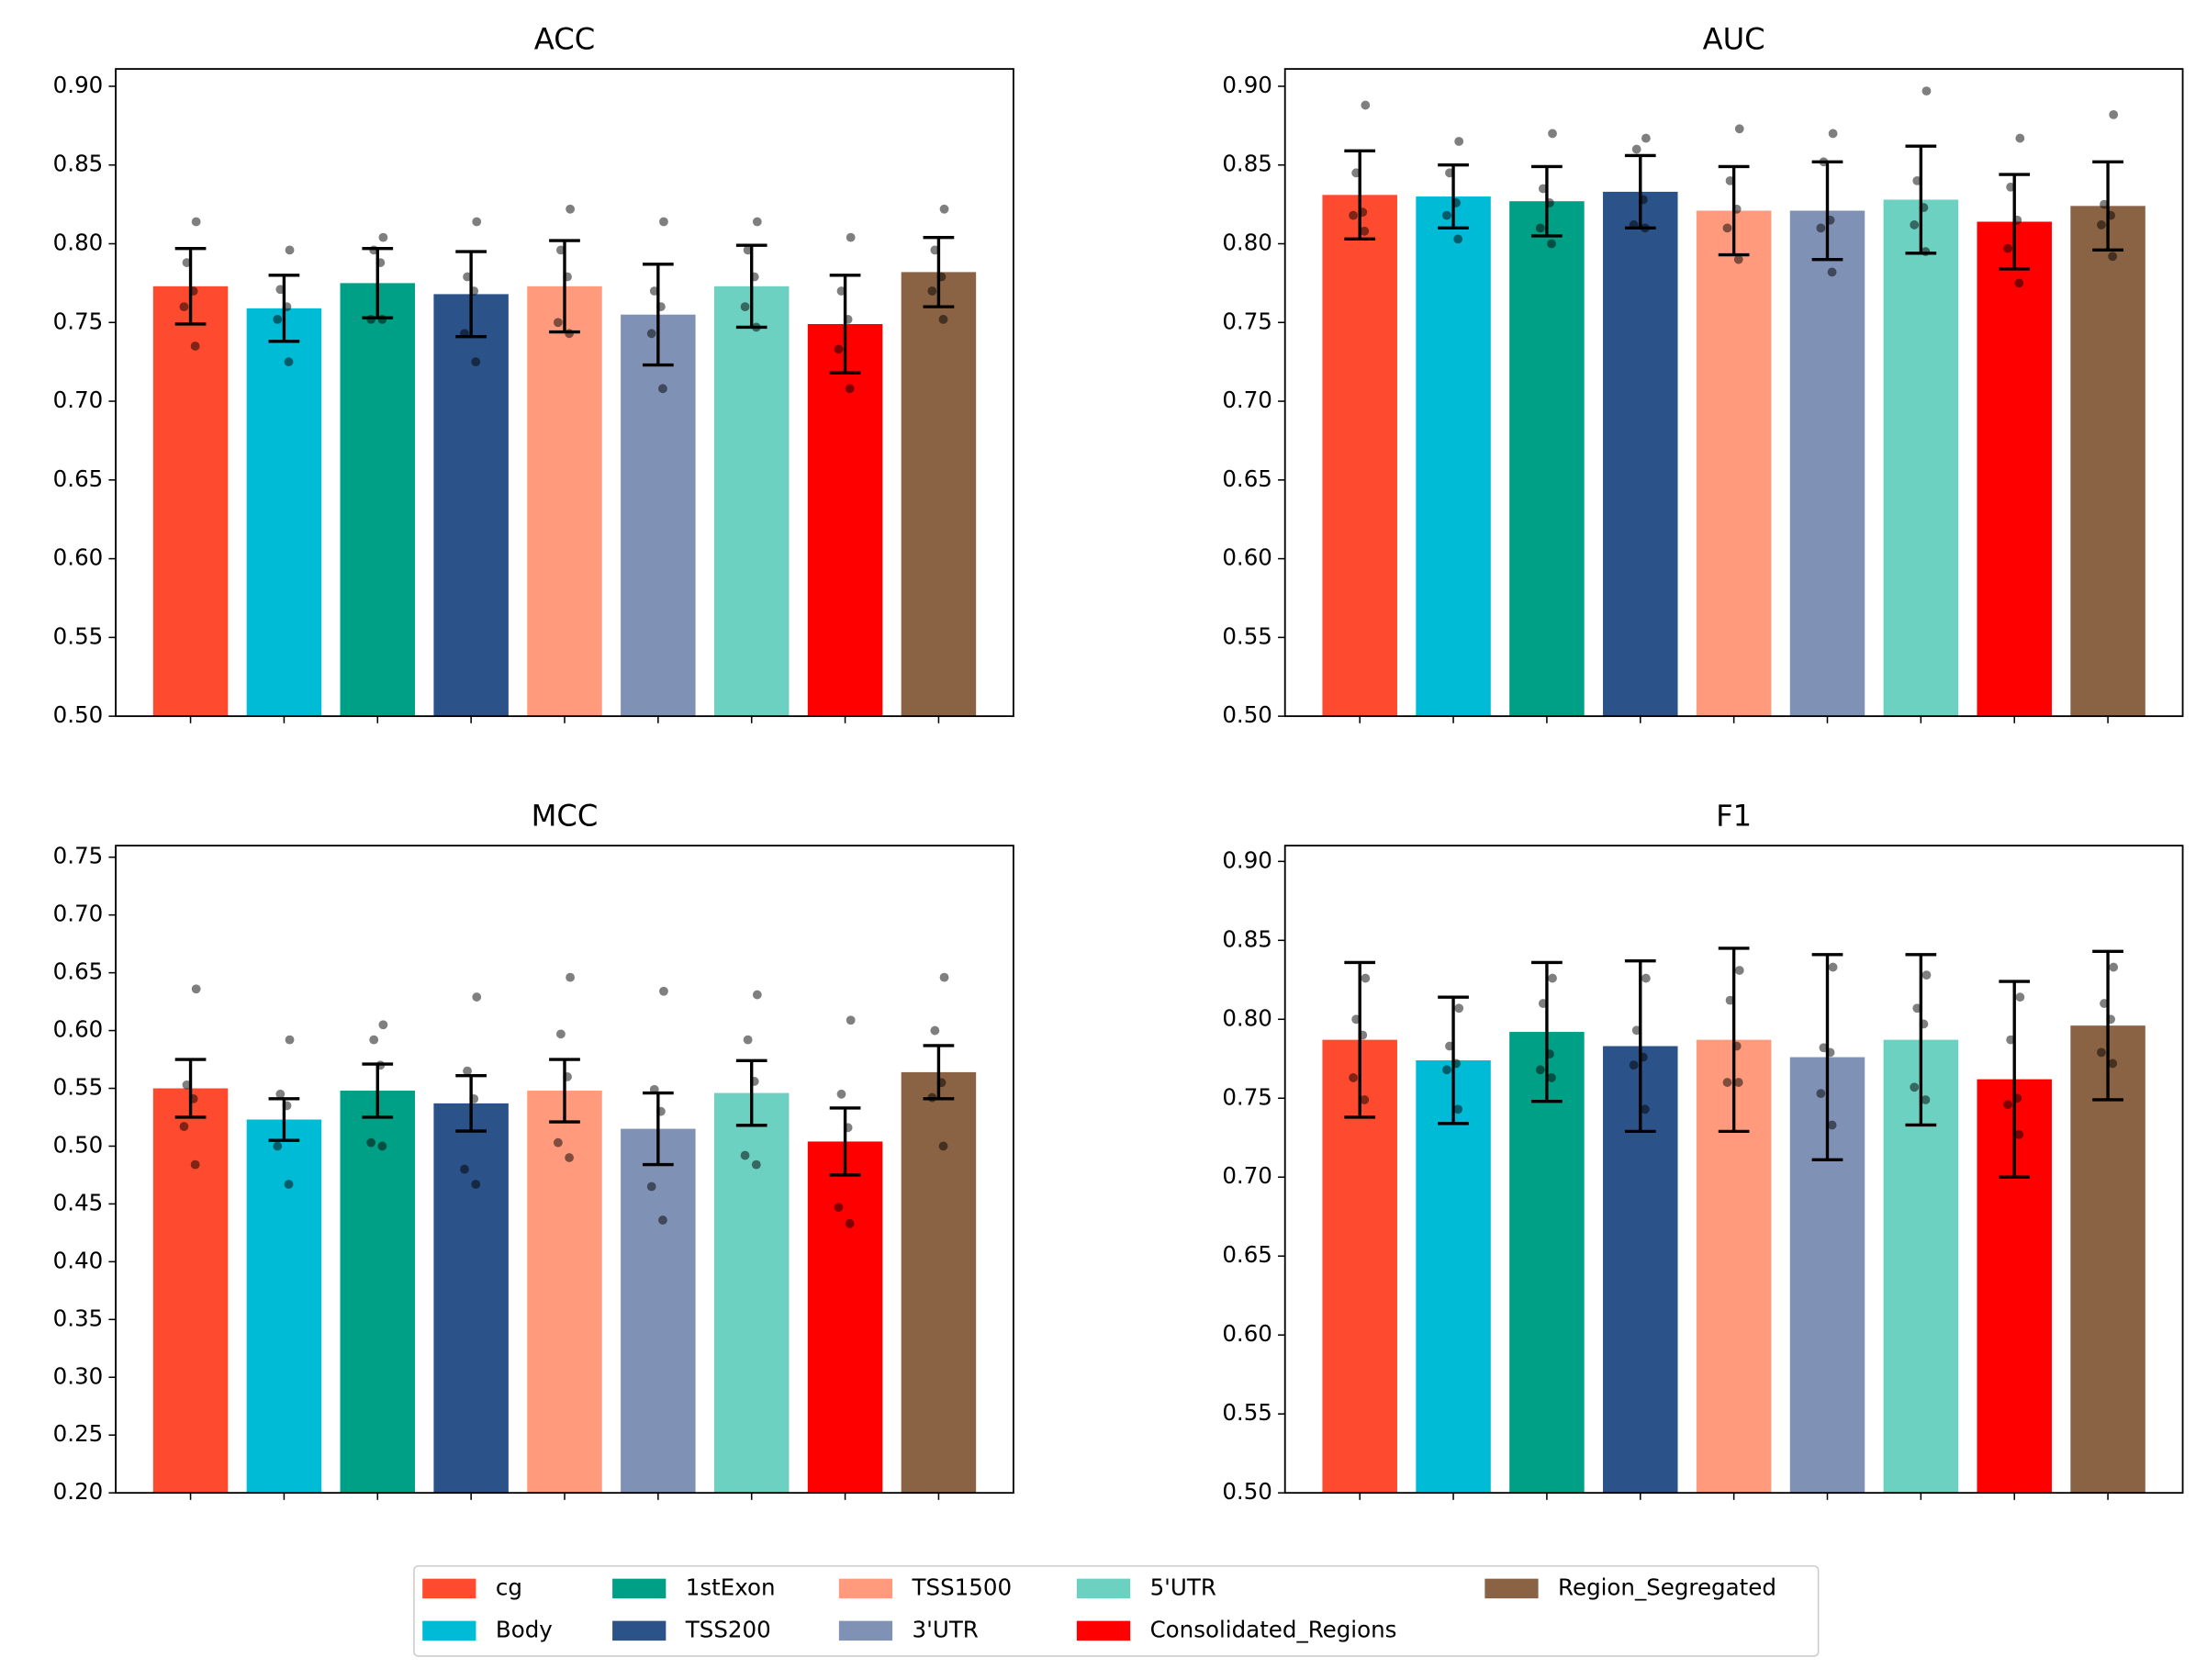 The image size is (2207, 1680). What do you see at coordinates (471, 505) in the screenshot?
I see `bar-TSS200` at bounding box center [471, 505].